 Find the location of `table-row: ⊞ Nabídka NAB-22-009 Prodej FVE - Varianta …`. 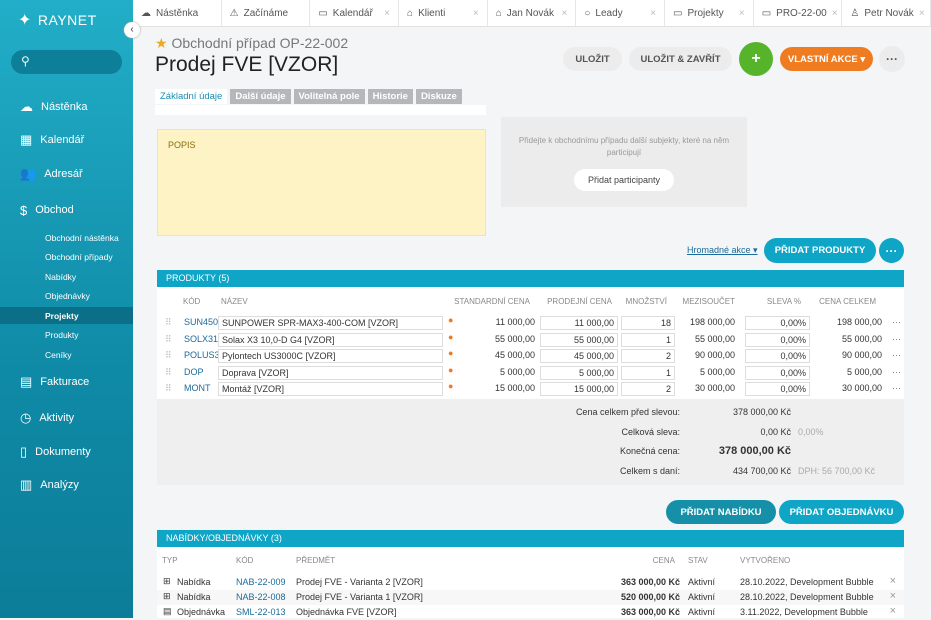

table-row: ⊞ Nabídka NAB-22-009 Prodej FVE - Varianta … is located at coordinates (530, 582).